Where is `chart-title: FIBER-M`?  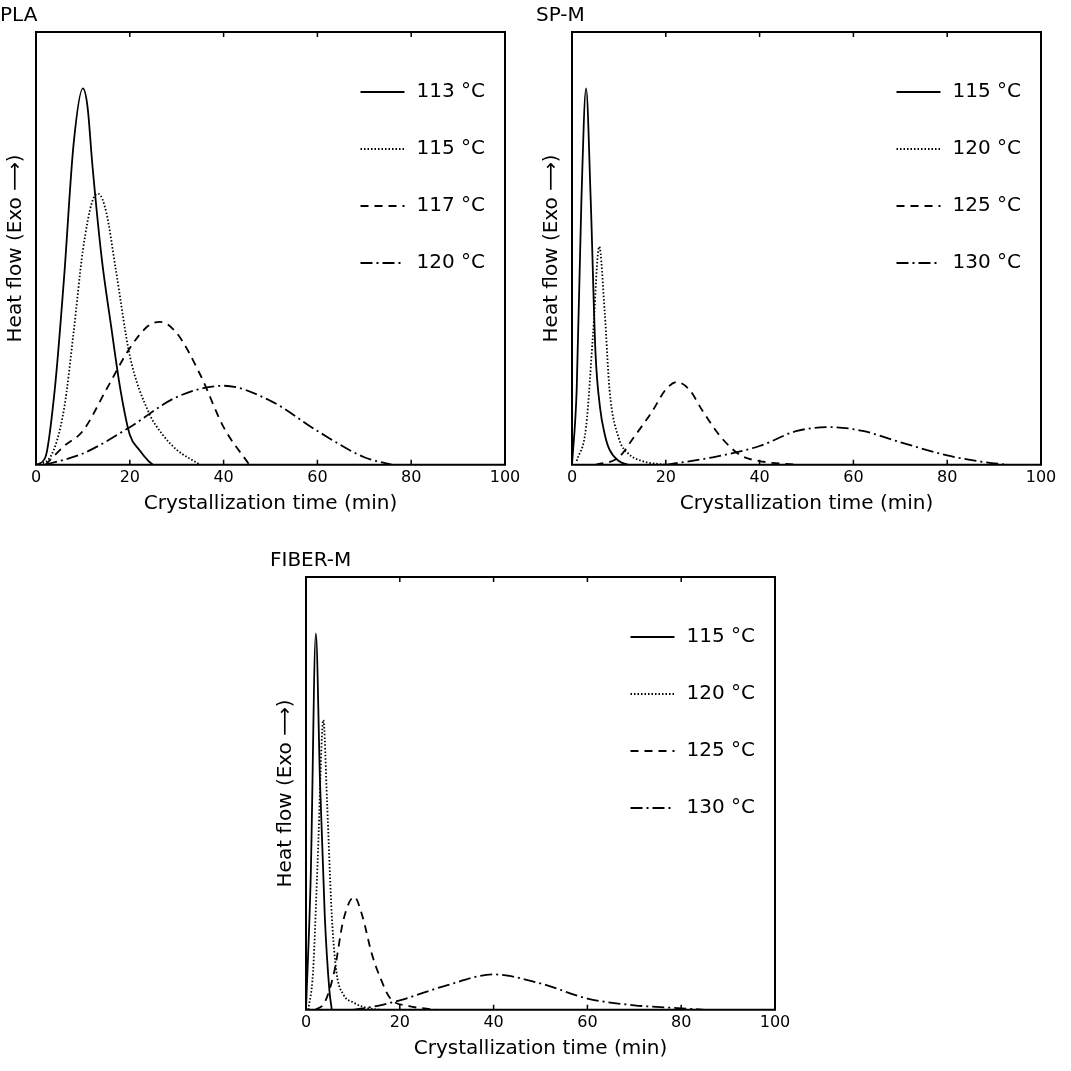 chart-title: FIBER-M is located at coordinates (311, 559).